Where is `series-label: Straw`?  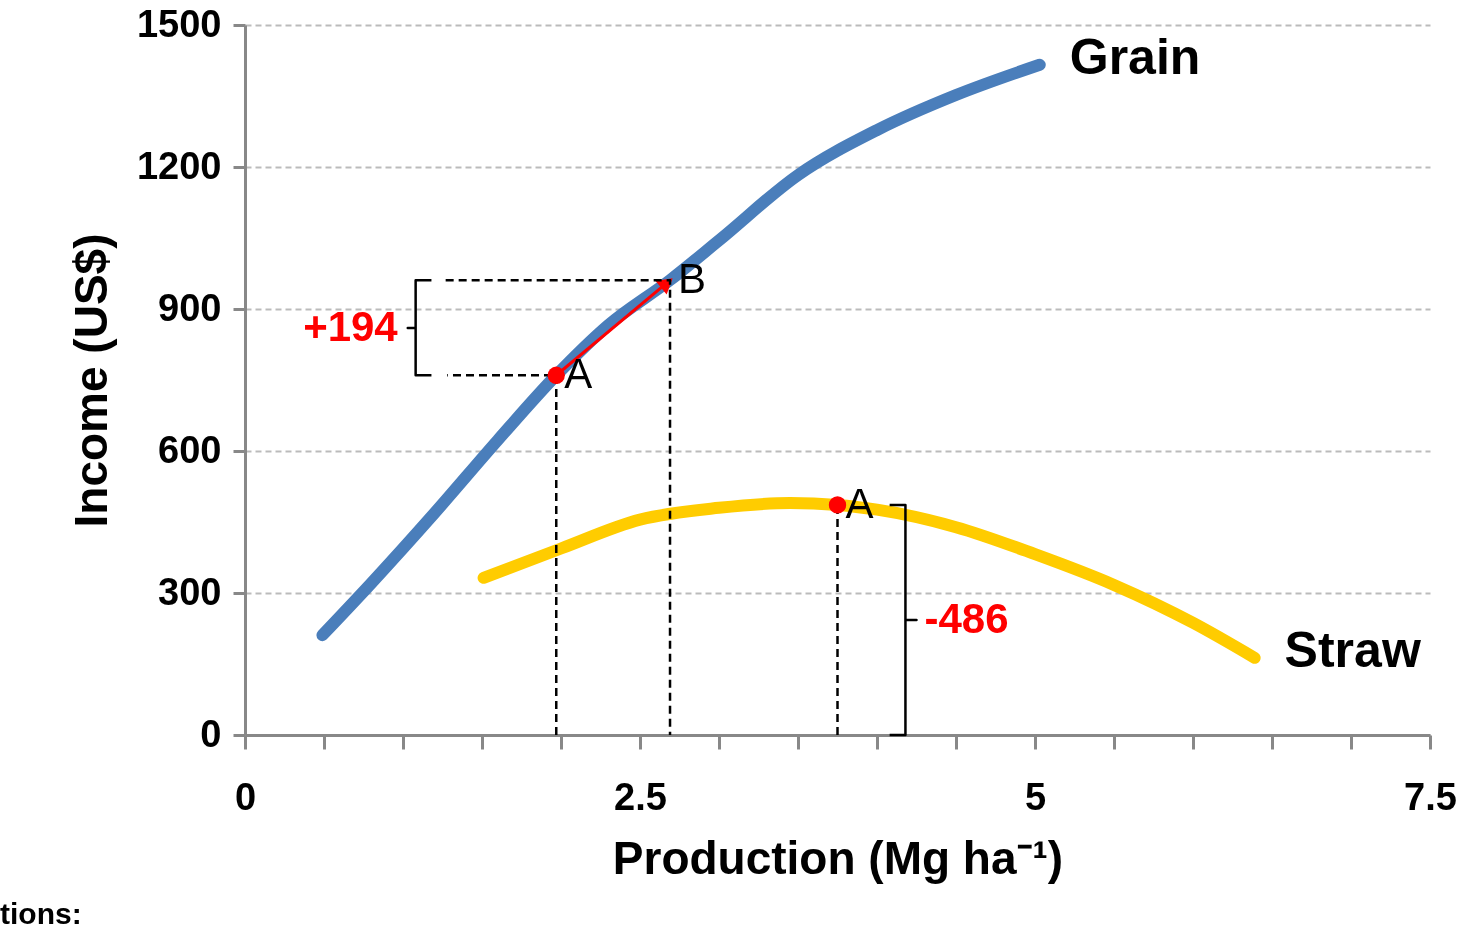 series-label: Straw is located at coordinates (1352, 649).